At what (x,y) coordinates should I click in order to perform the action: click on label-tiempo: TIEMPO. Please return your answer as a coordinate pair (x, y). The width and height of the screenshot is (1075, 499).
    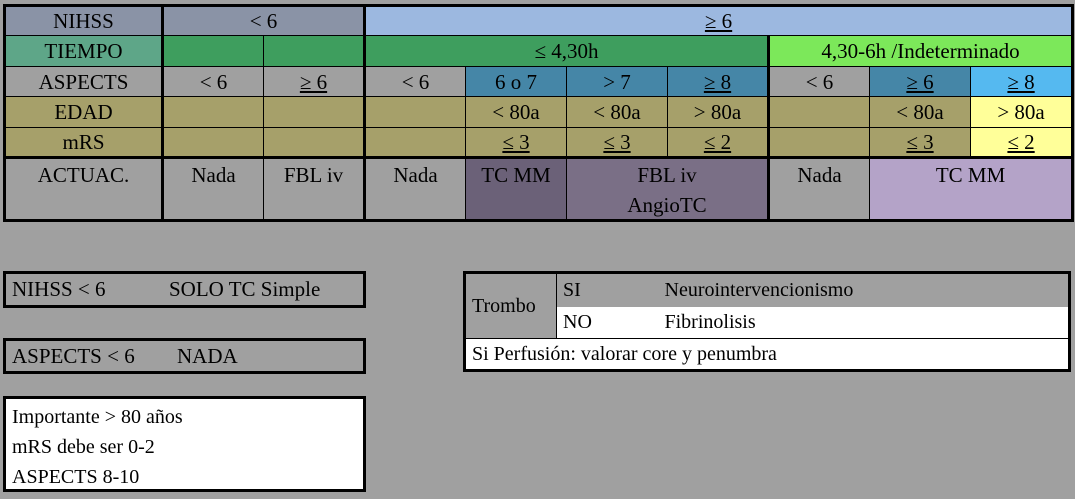
    Looking at the image, I should click on (84, 51).